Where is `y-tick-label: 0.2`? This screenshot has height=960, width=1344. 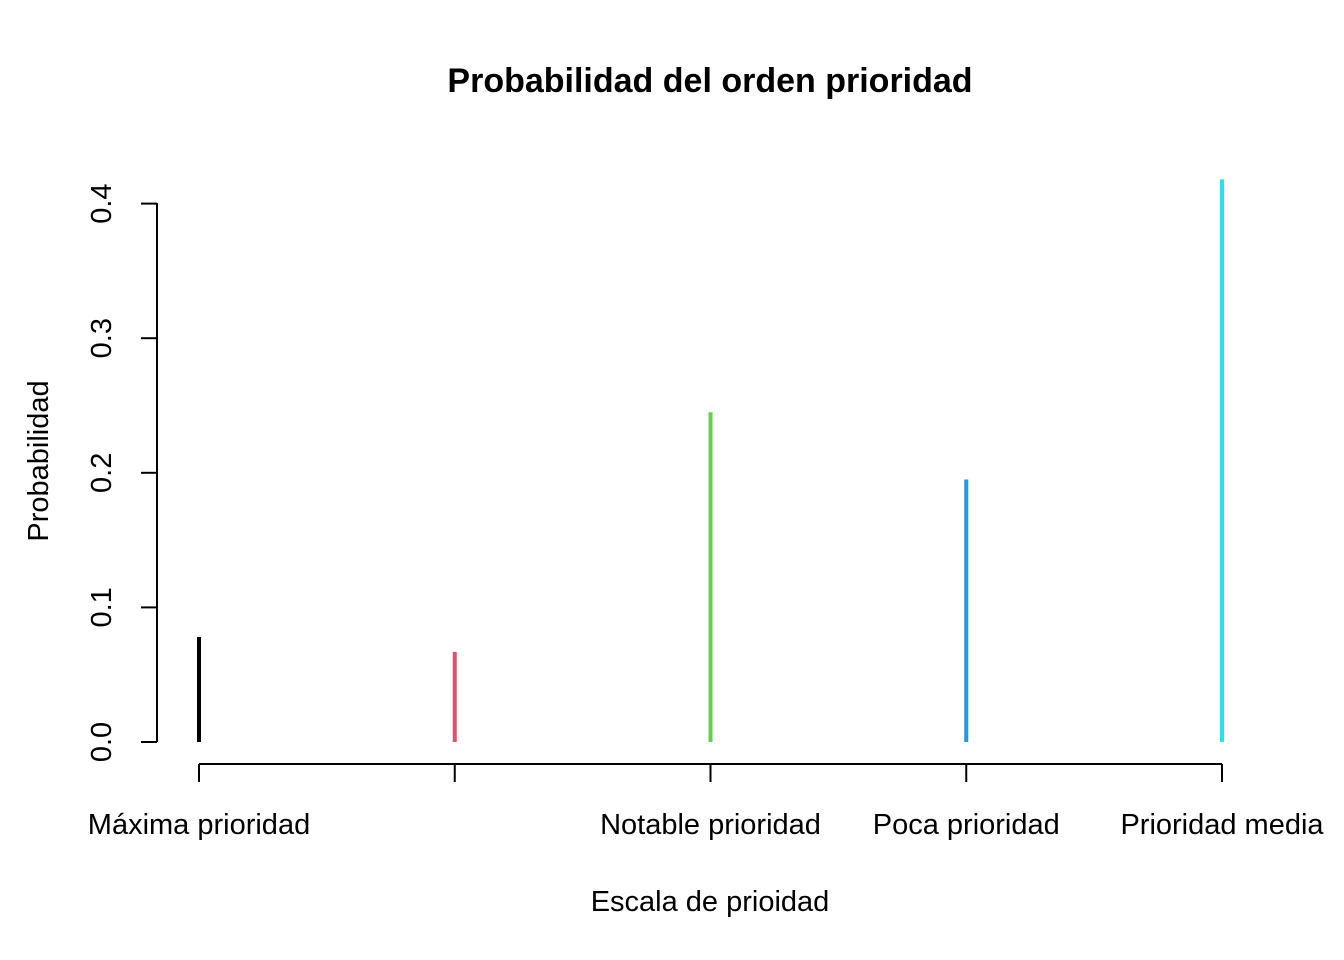
y-tick-label: 0.2 is located at coordinates (102, 473).